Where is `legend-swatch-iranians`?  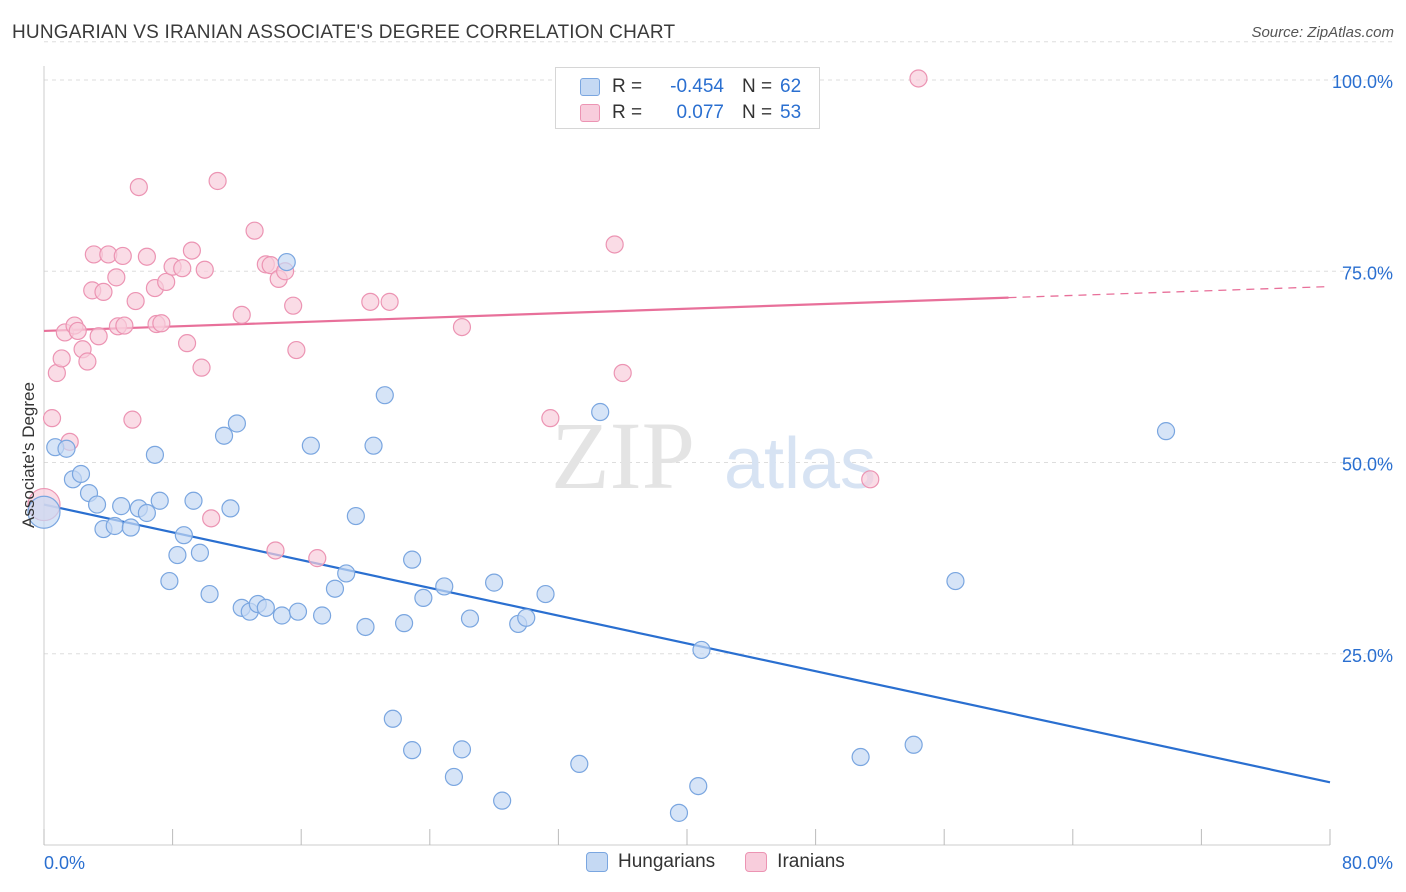 legend-swatch-iranians is located at coordinates (756, 862).